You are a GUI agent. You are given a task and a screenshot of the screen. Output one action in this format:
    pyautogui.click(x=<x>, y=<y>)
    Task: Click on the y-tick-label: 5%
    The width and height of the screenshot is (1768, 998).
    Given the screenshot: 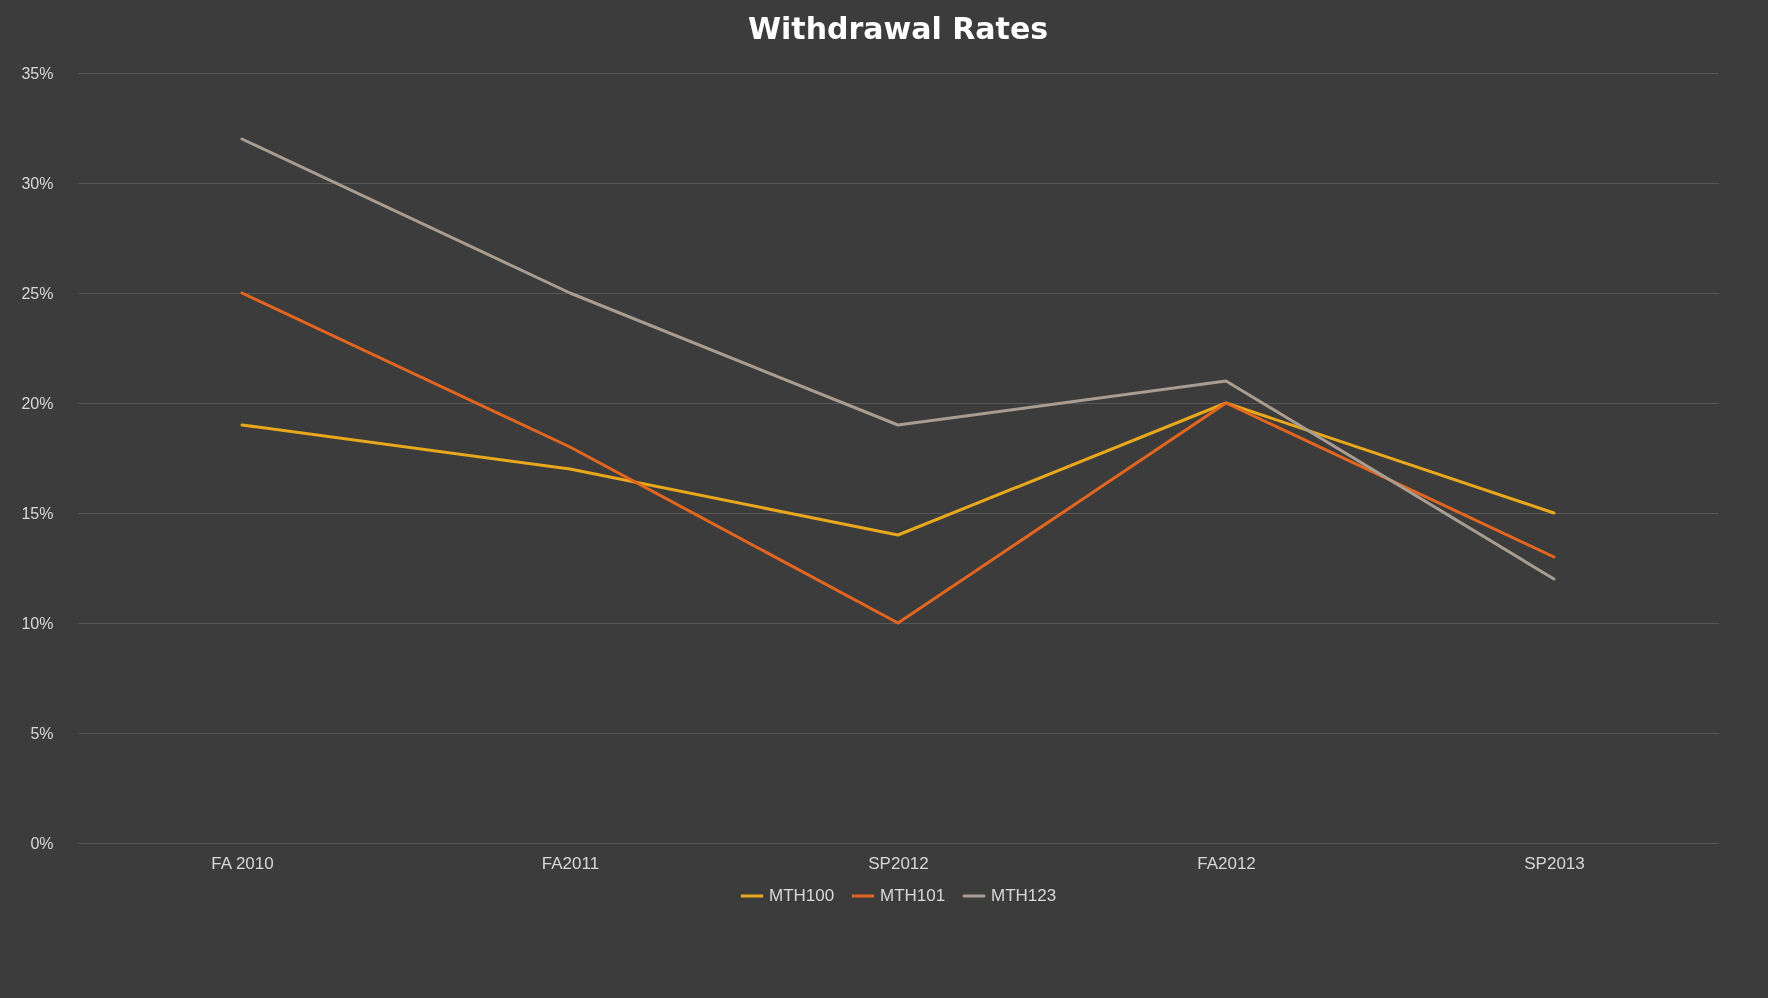 What is the action you would take?
    pyautogui.click(x=42, y=733)
    